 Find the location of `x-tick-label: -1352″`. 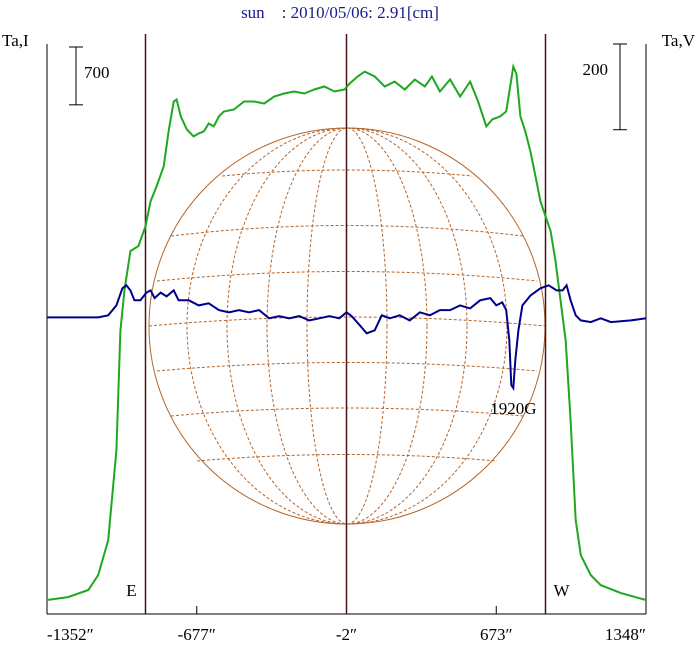

x-tick-label: -1352″ is located at coordinates (70, 634).